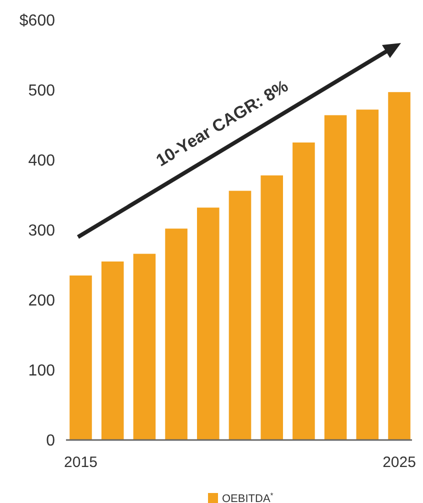 Image resolution: width=423 pixels, height=503 pixels. I want to click on y-tick-label: 200, so click(42, 301).